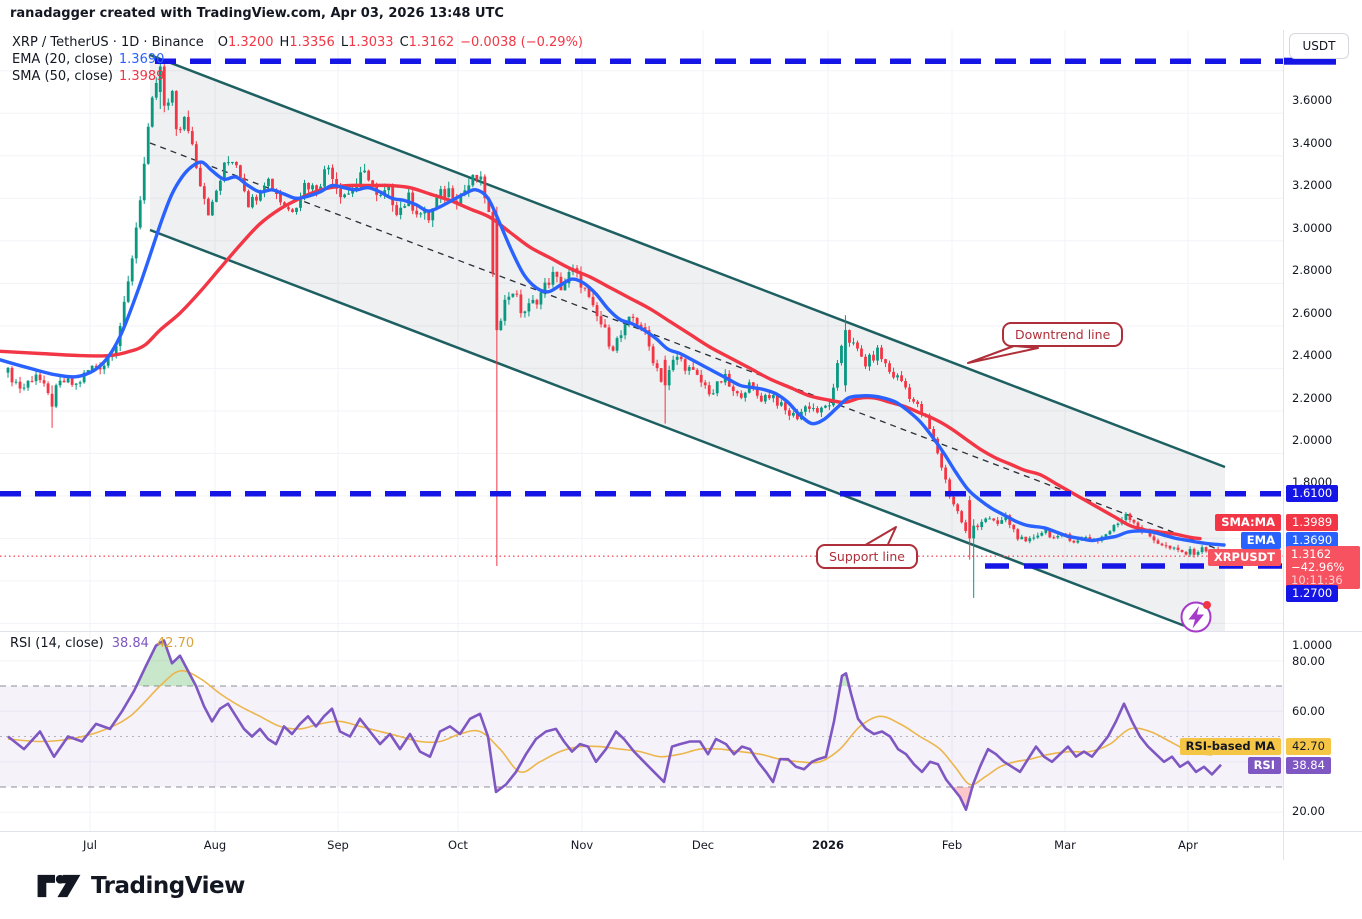 Image resolution: width=1362 pixels, height=919 pixels. I want to click on downtrend-line-callout: Downtrend line, so click(1063, 334).